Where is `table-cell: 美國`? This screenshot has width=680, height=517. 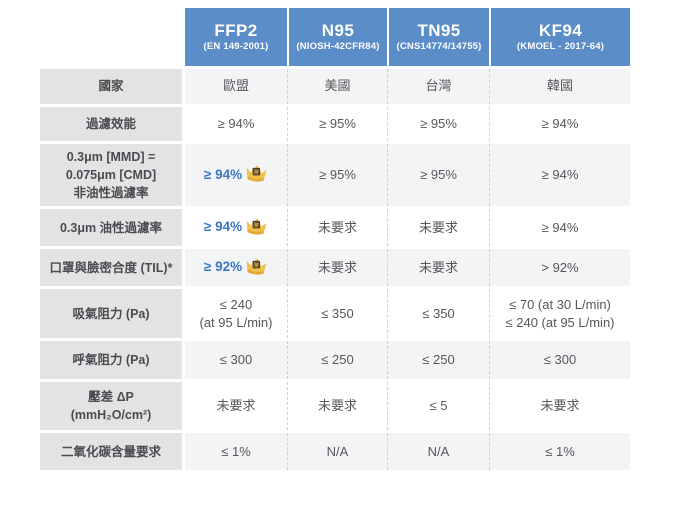
table-cell: 美國 is located at coordinates (337, 86).